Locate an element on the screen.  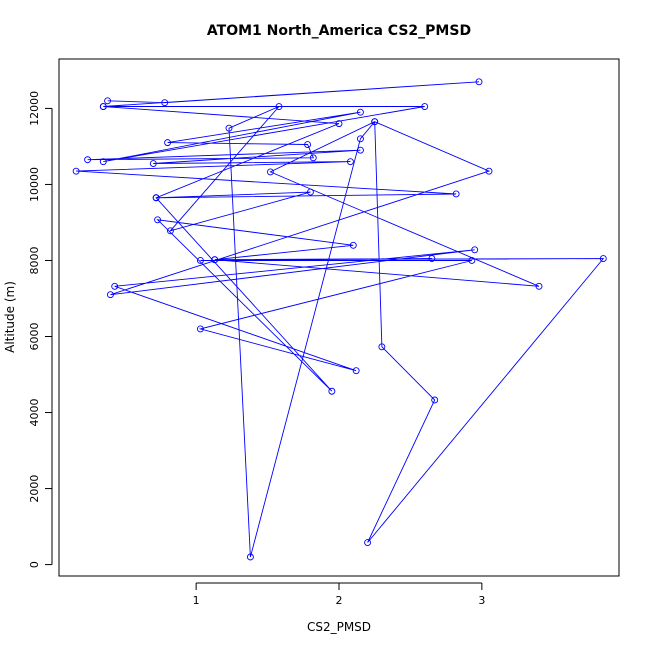
x-tick-label: 3 is located at coordinates (481, 600).